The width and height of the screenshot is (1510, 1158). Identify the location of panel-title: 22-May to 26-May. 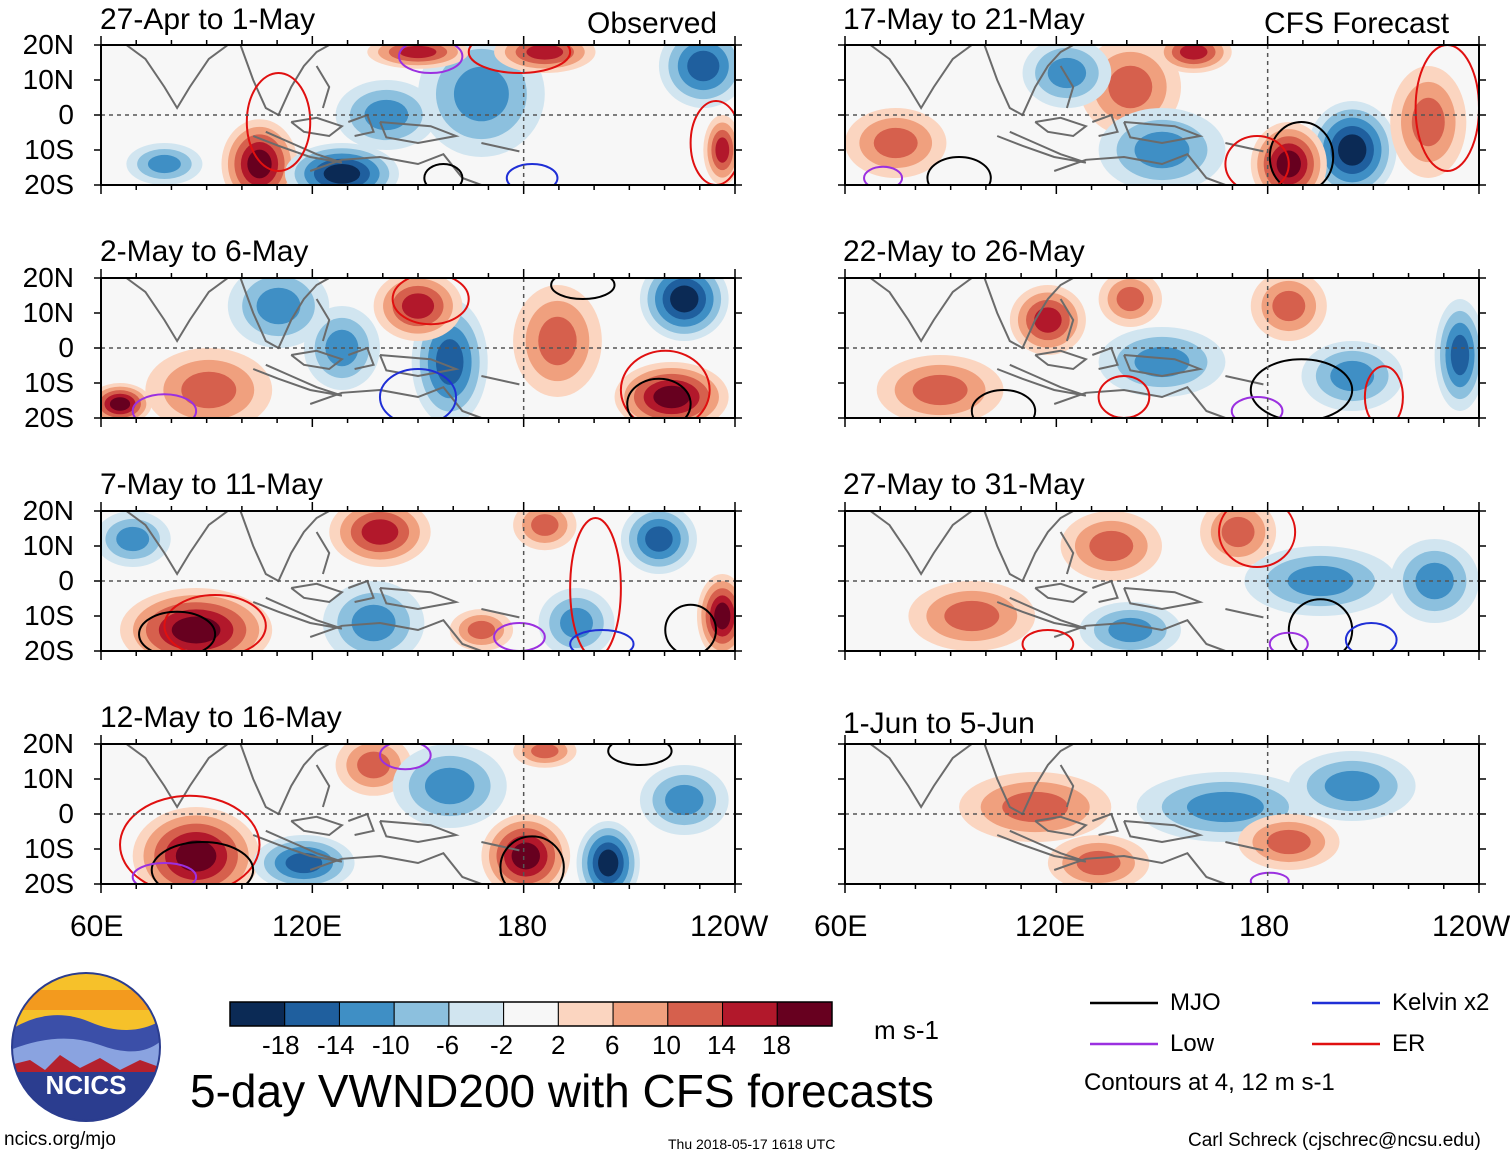
(964, 251).